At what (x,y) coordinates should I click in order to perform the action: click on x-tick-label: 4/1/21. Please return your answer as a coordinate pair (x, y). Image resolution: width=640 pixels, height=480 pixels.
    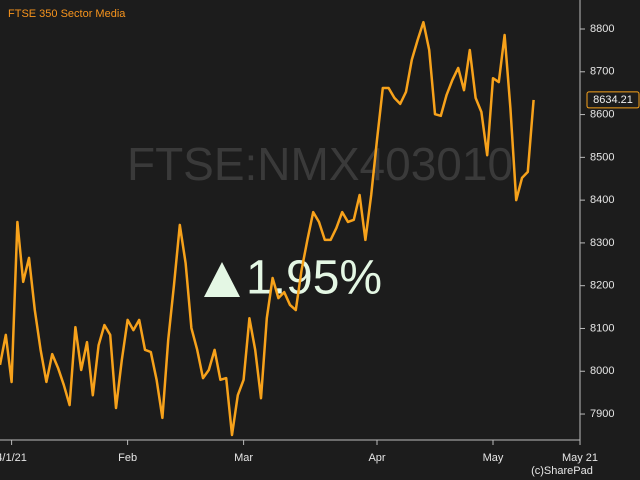
    Looking at the image, I should click on (13, 458).